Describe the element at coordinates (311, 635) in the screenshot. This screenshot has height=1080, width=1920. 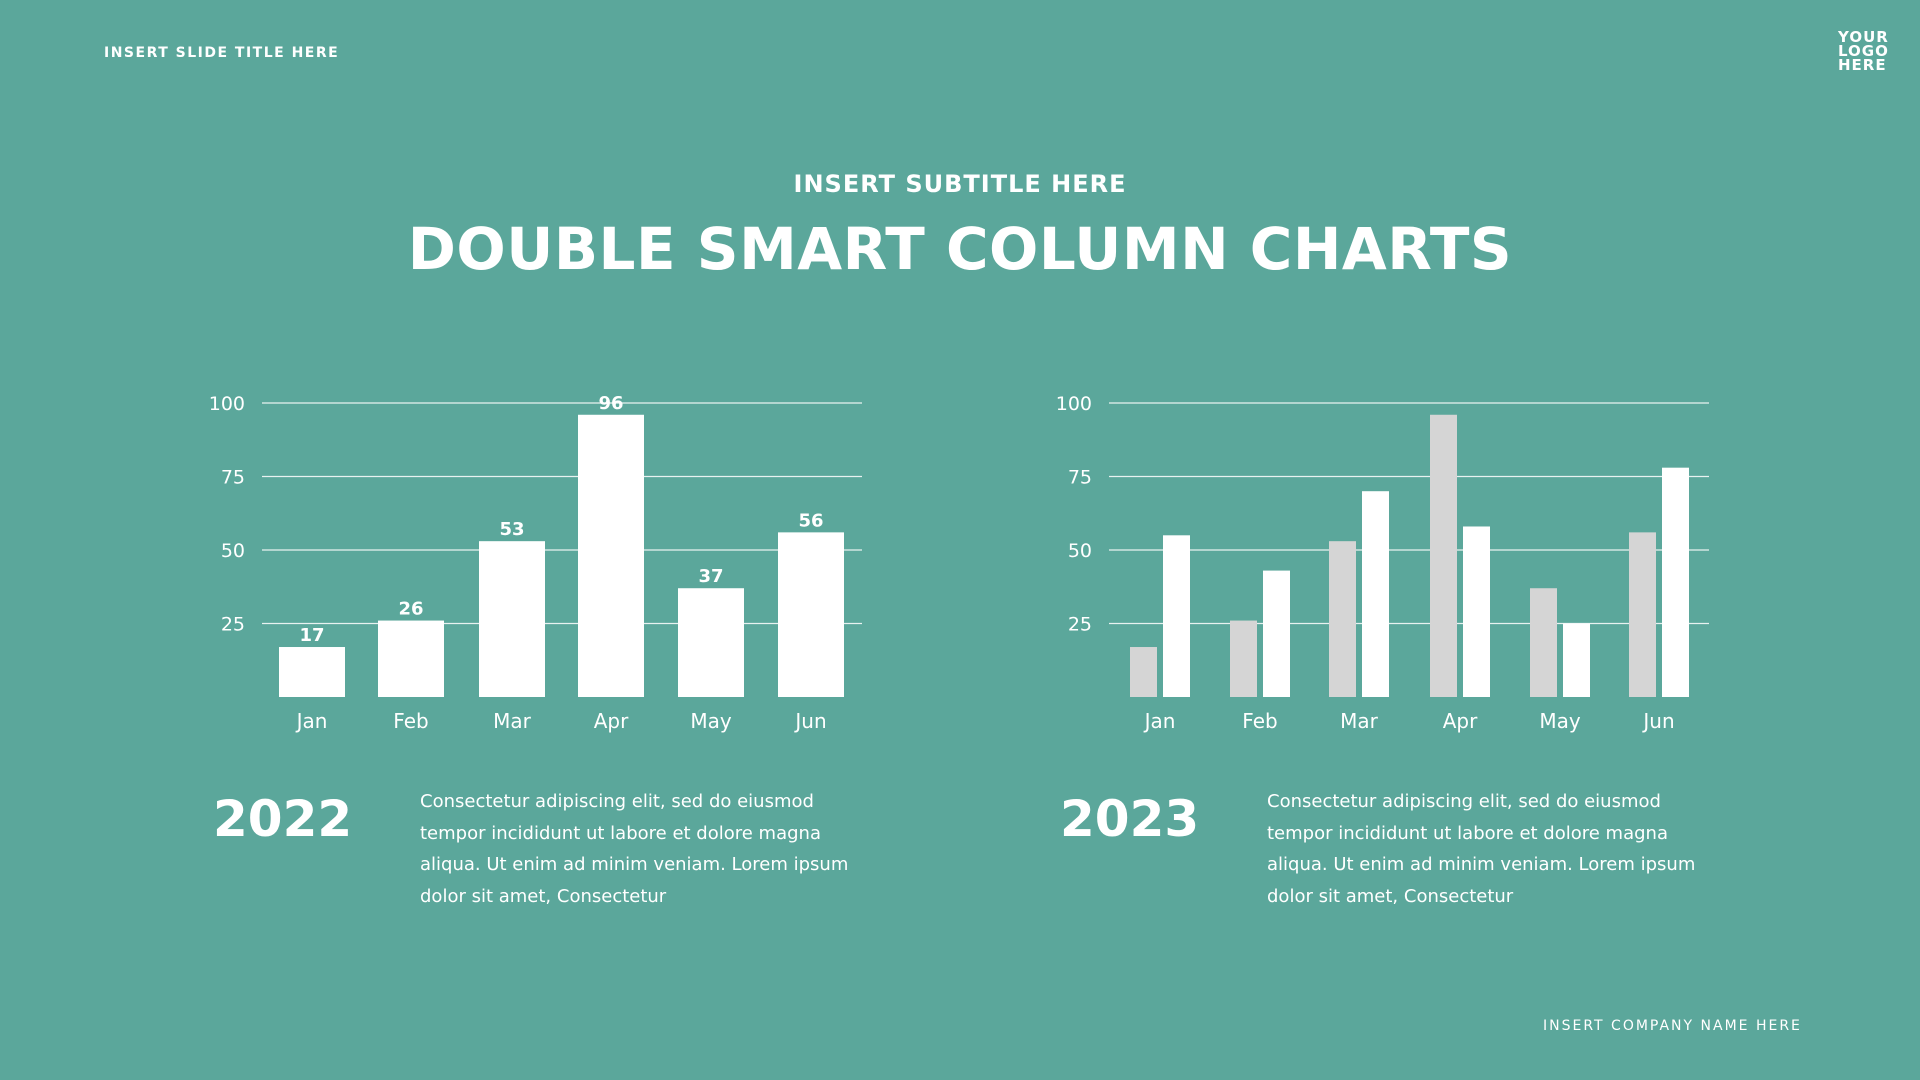
I see `data-label: 17` at that location.